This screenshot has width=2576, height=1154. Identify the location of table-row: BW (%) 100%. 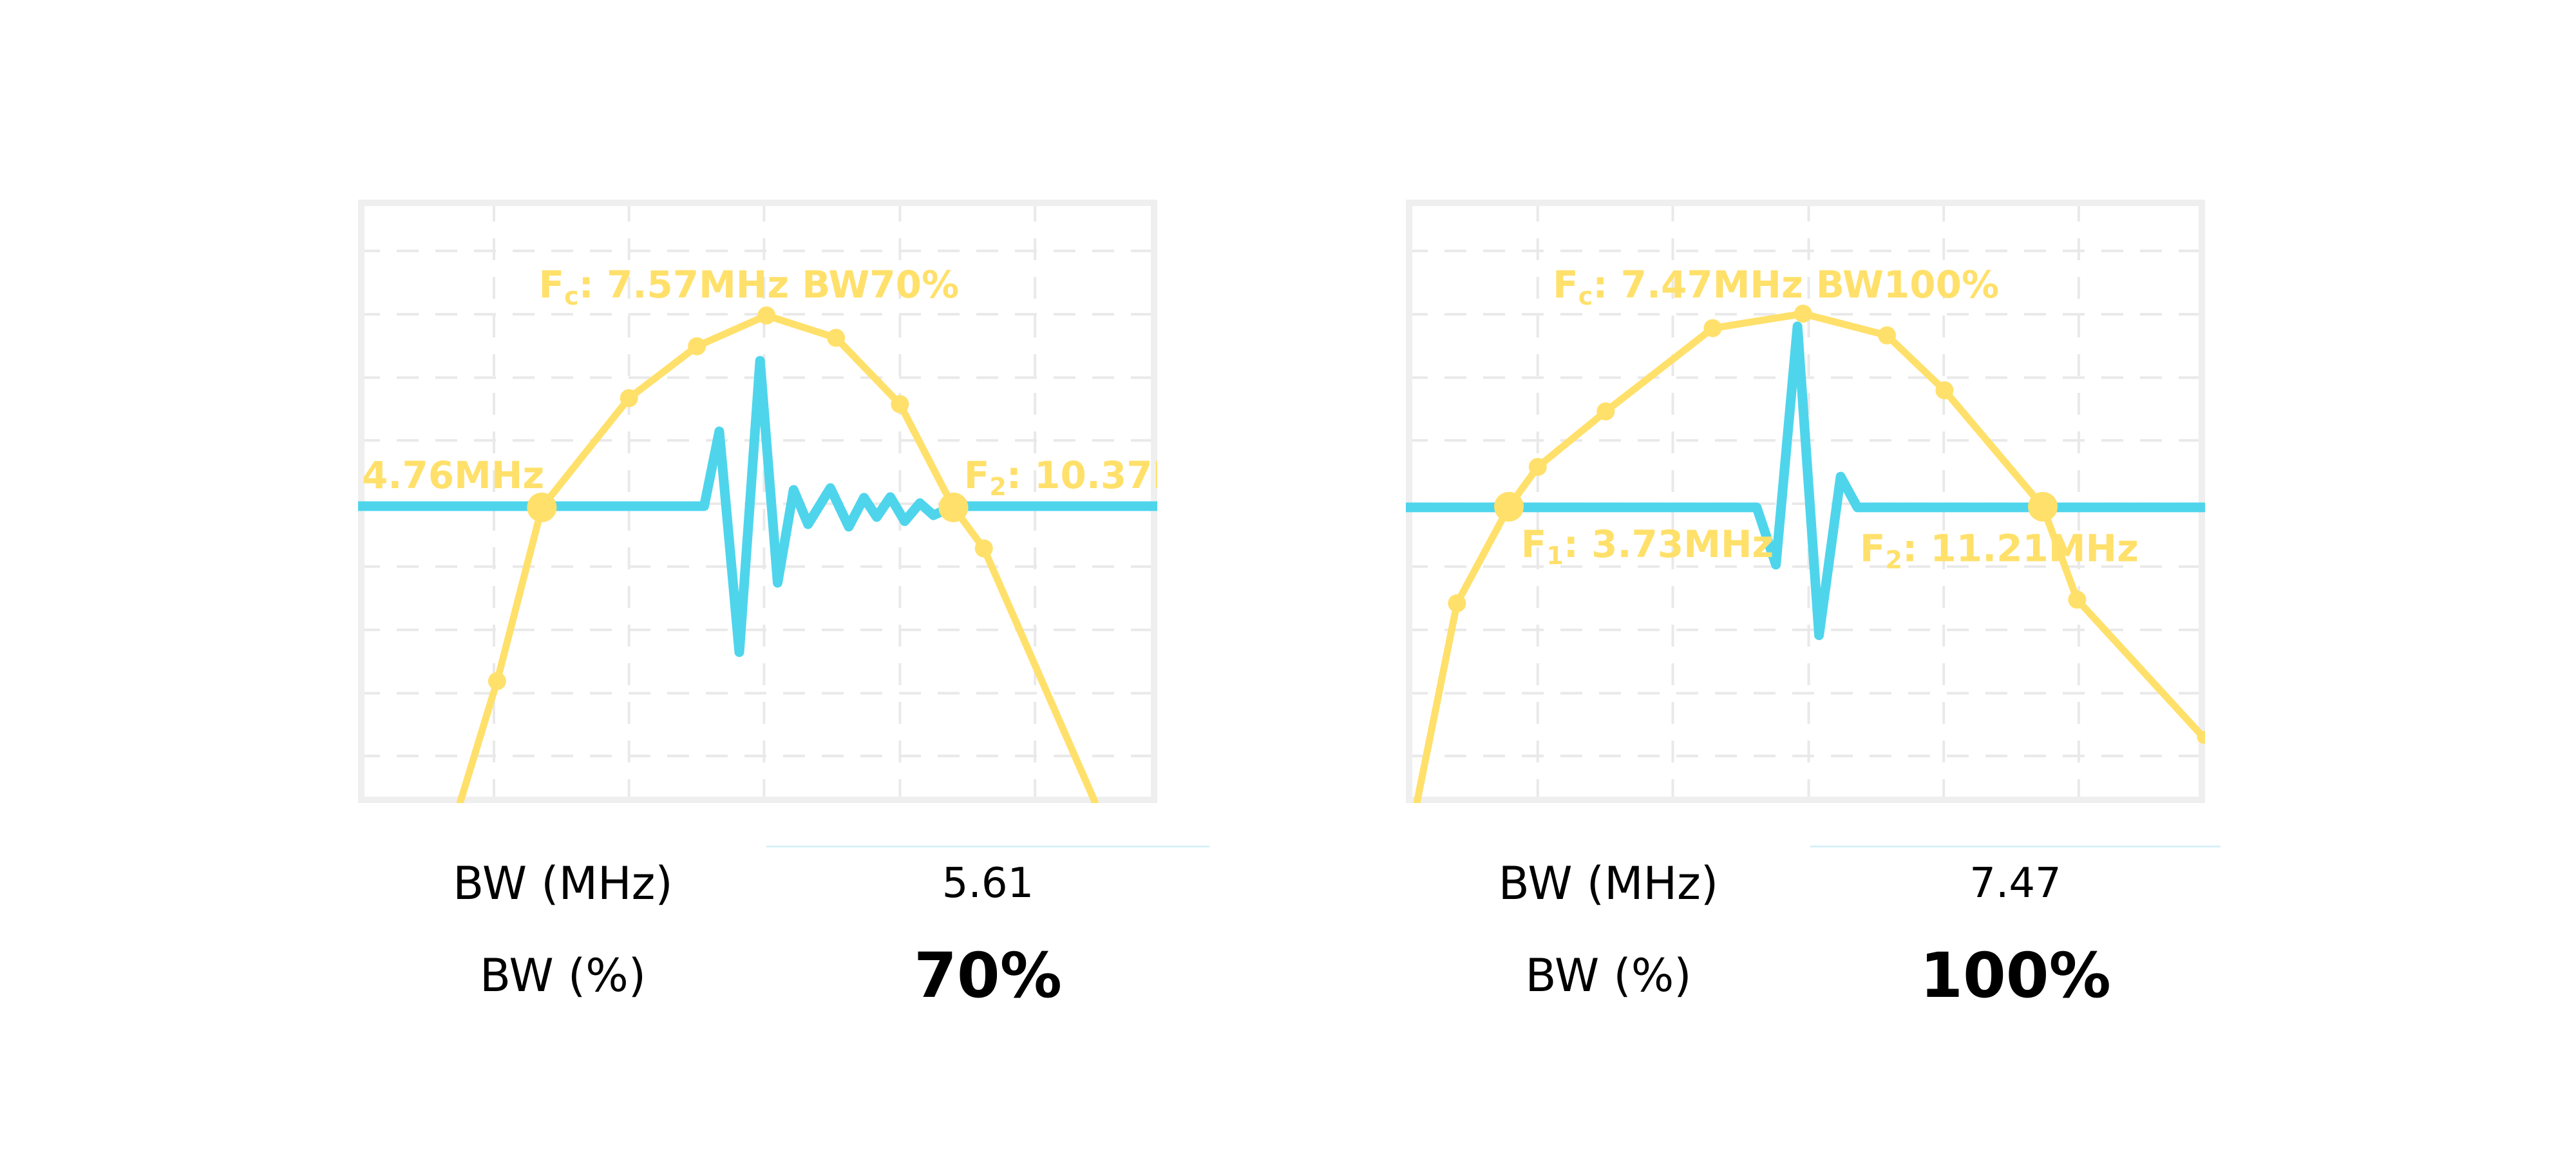
(1814, 975).